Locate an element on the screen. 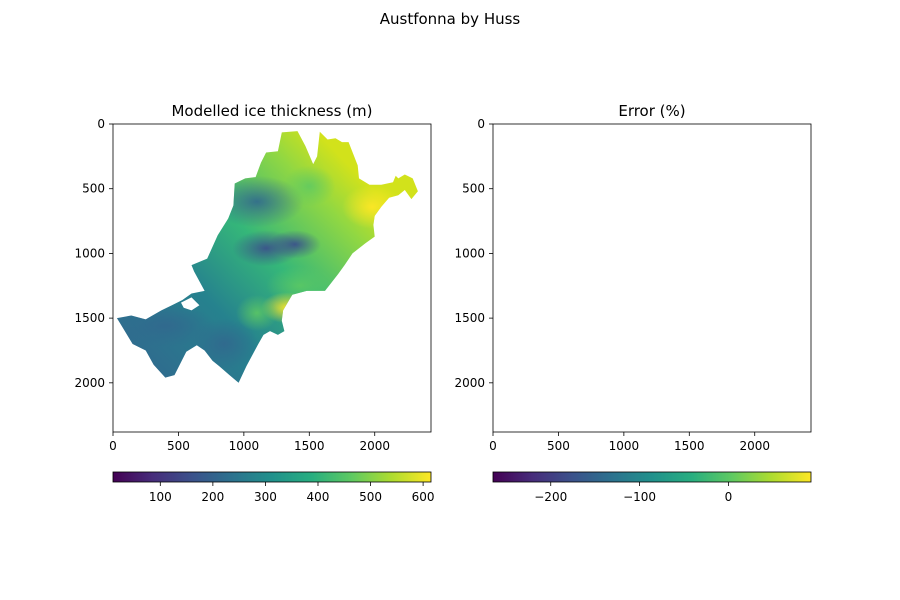  colorbar-tick-label: 400 is located at coordinates (318, 497).